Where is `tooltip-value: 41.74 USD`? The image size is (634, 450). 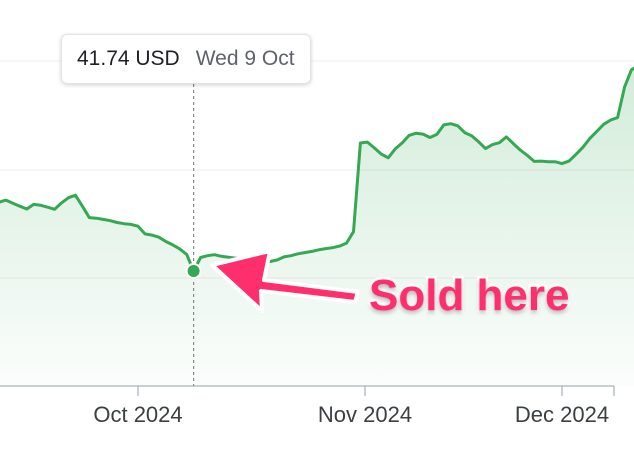 tooltip-value: 41.74 USD is located at coordinates (128, 58).